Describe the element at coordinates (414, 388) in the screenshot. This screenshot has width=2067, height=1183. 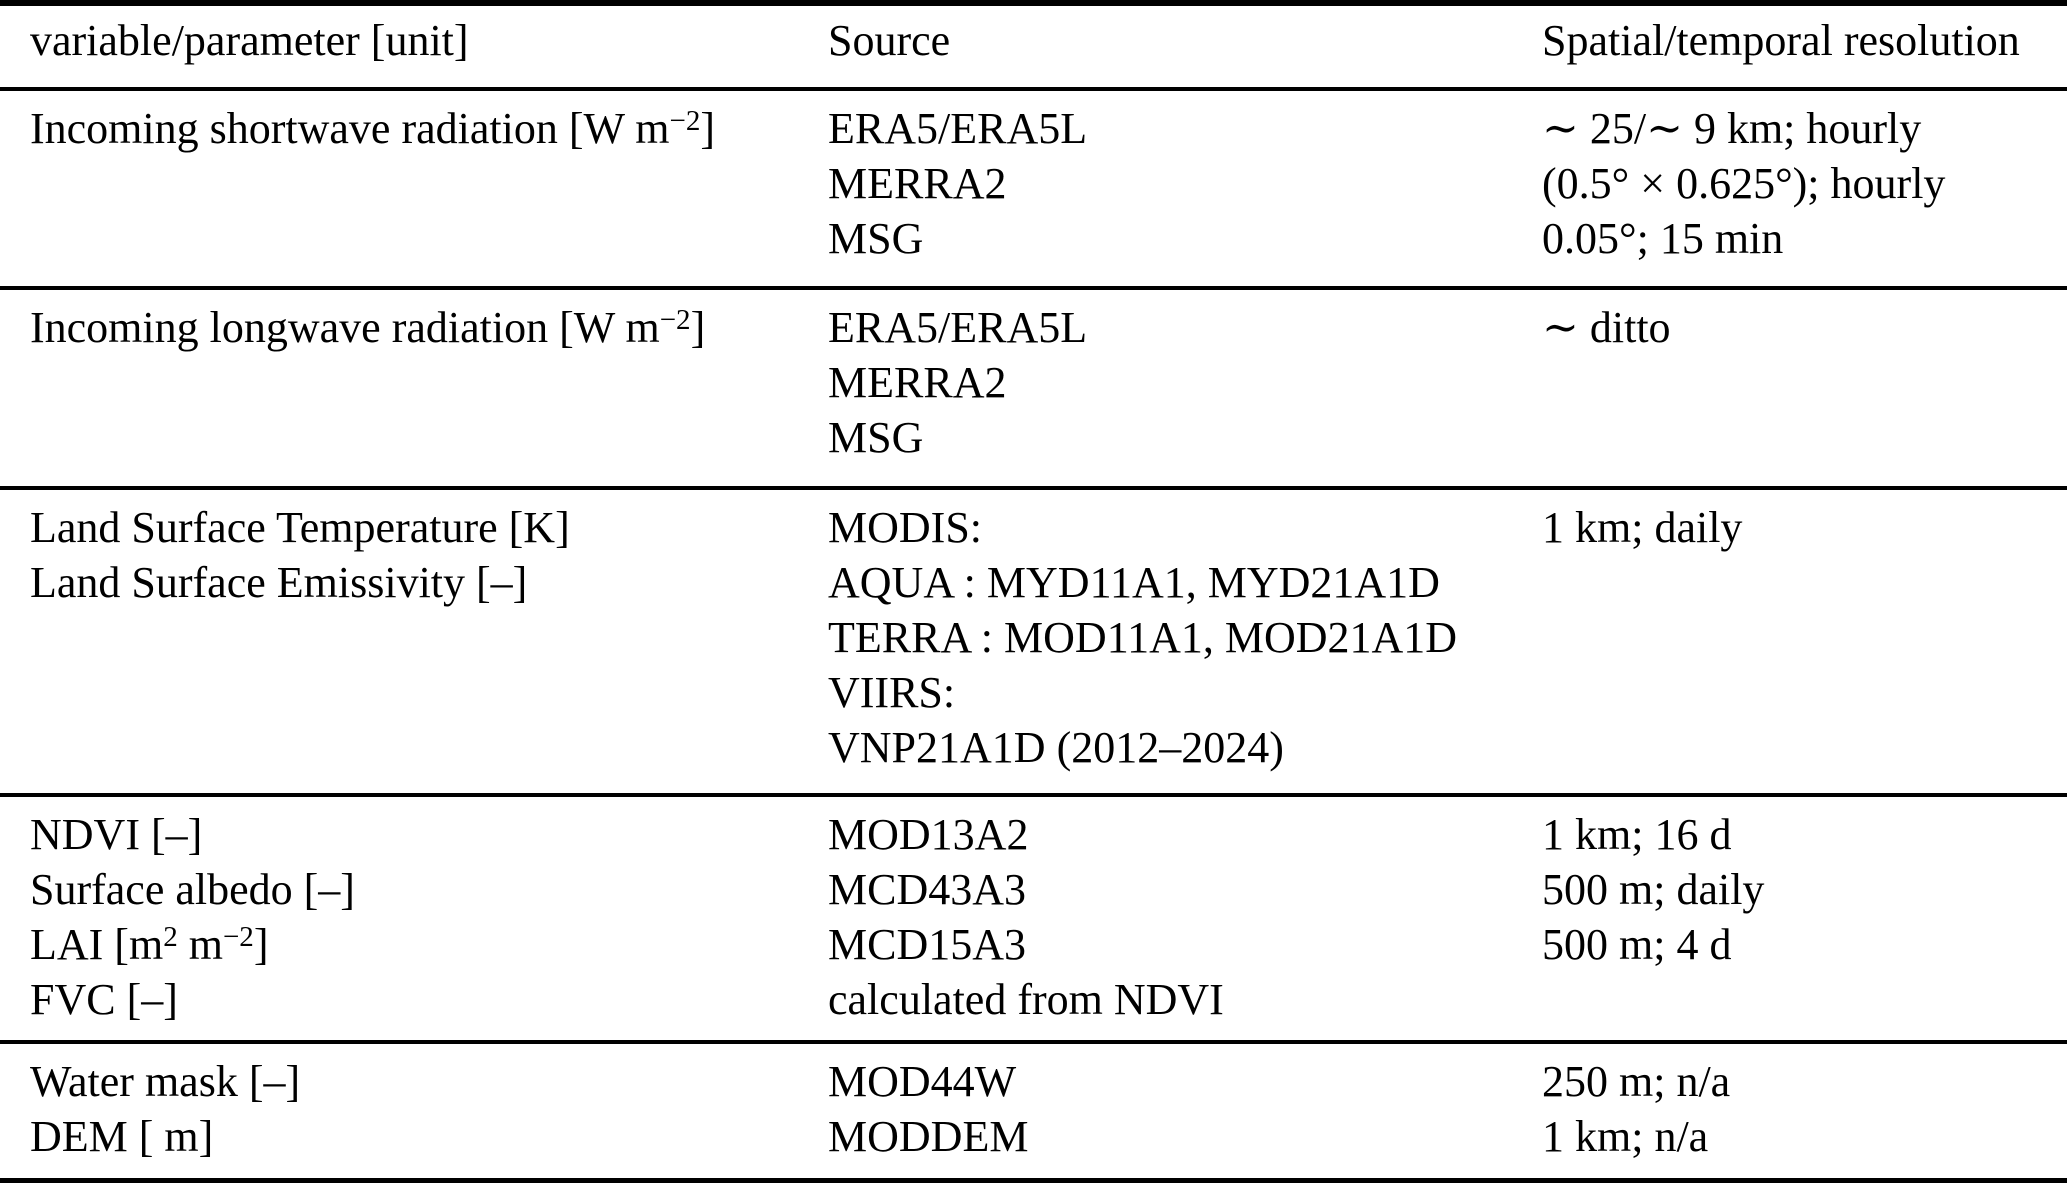
I see `variable-cell: Incoming longwave radiation [W m−2]` at that location.